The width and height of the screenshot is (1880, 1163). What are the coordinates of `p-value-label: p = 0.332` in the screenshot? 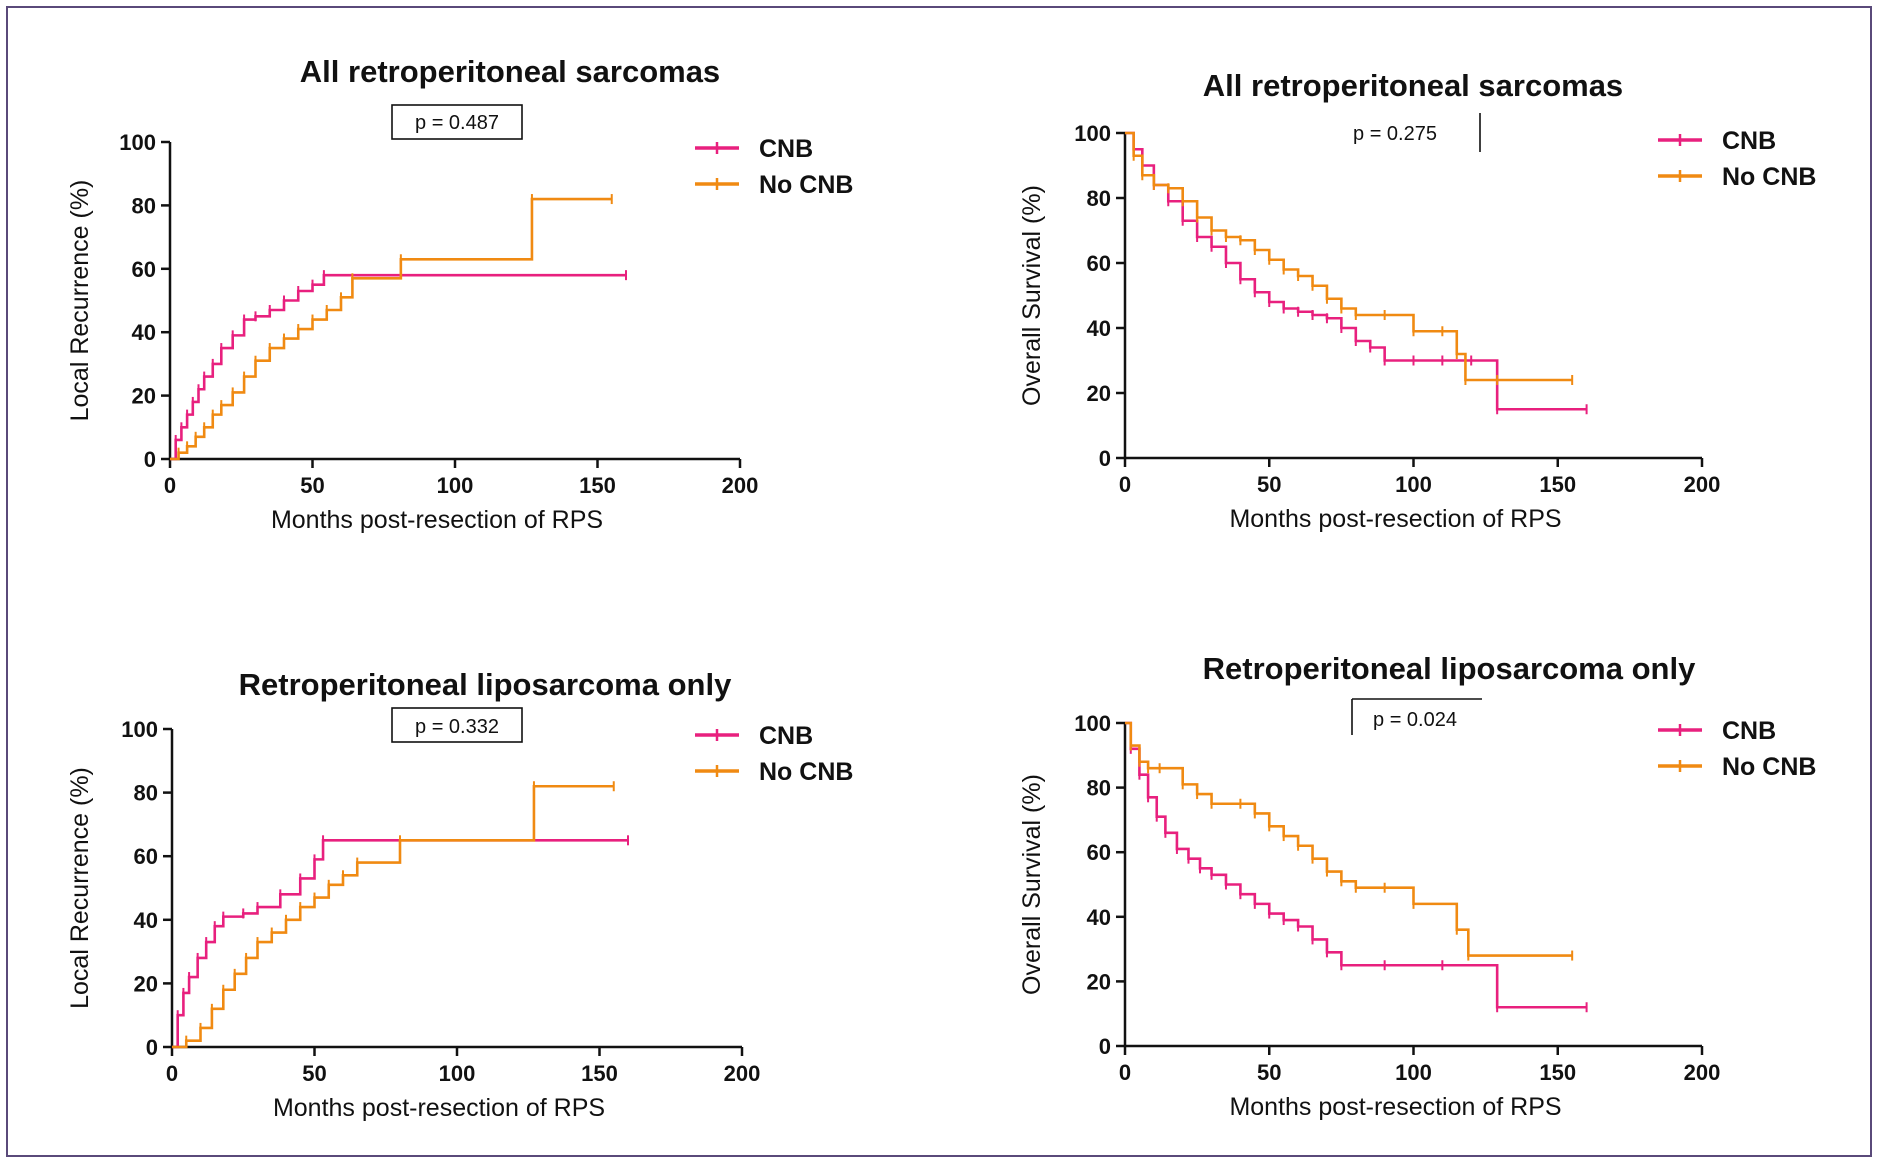 It's located at (457, 727).